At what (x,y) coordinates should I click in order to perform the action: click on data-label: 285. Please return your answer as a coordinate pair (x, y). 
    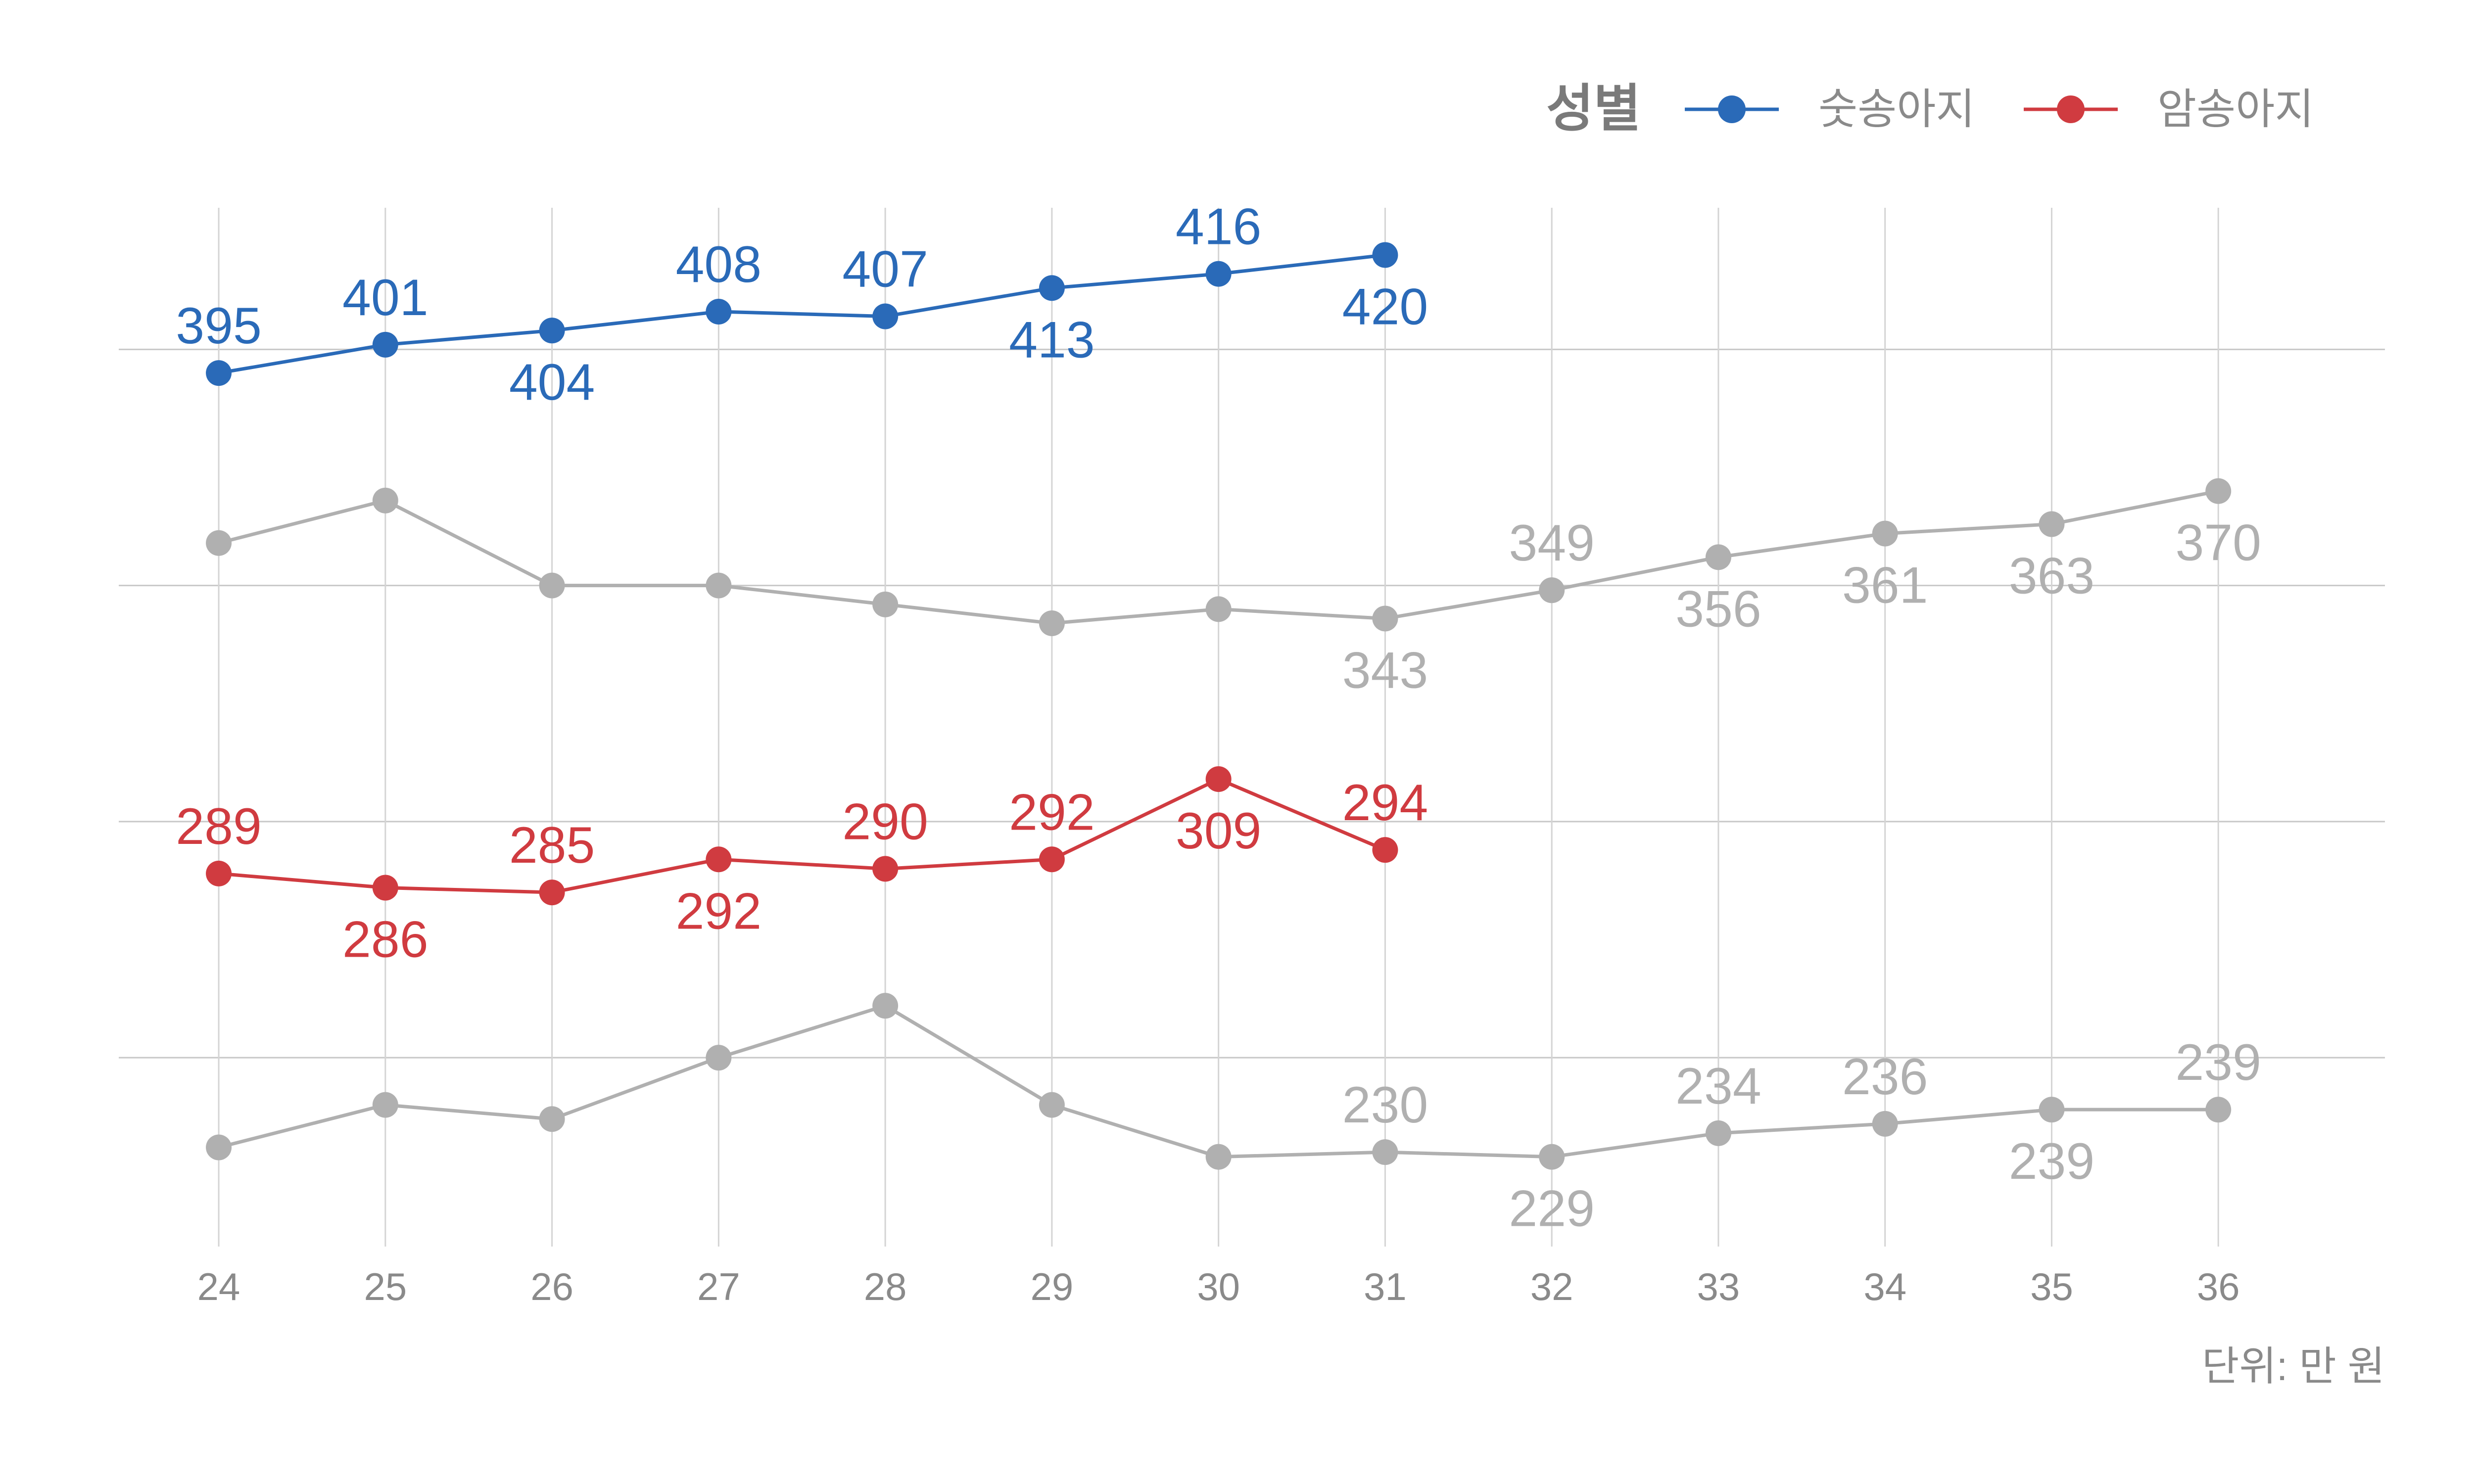
    Looking at the image, I should click on (552, 845).